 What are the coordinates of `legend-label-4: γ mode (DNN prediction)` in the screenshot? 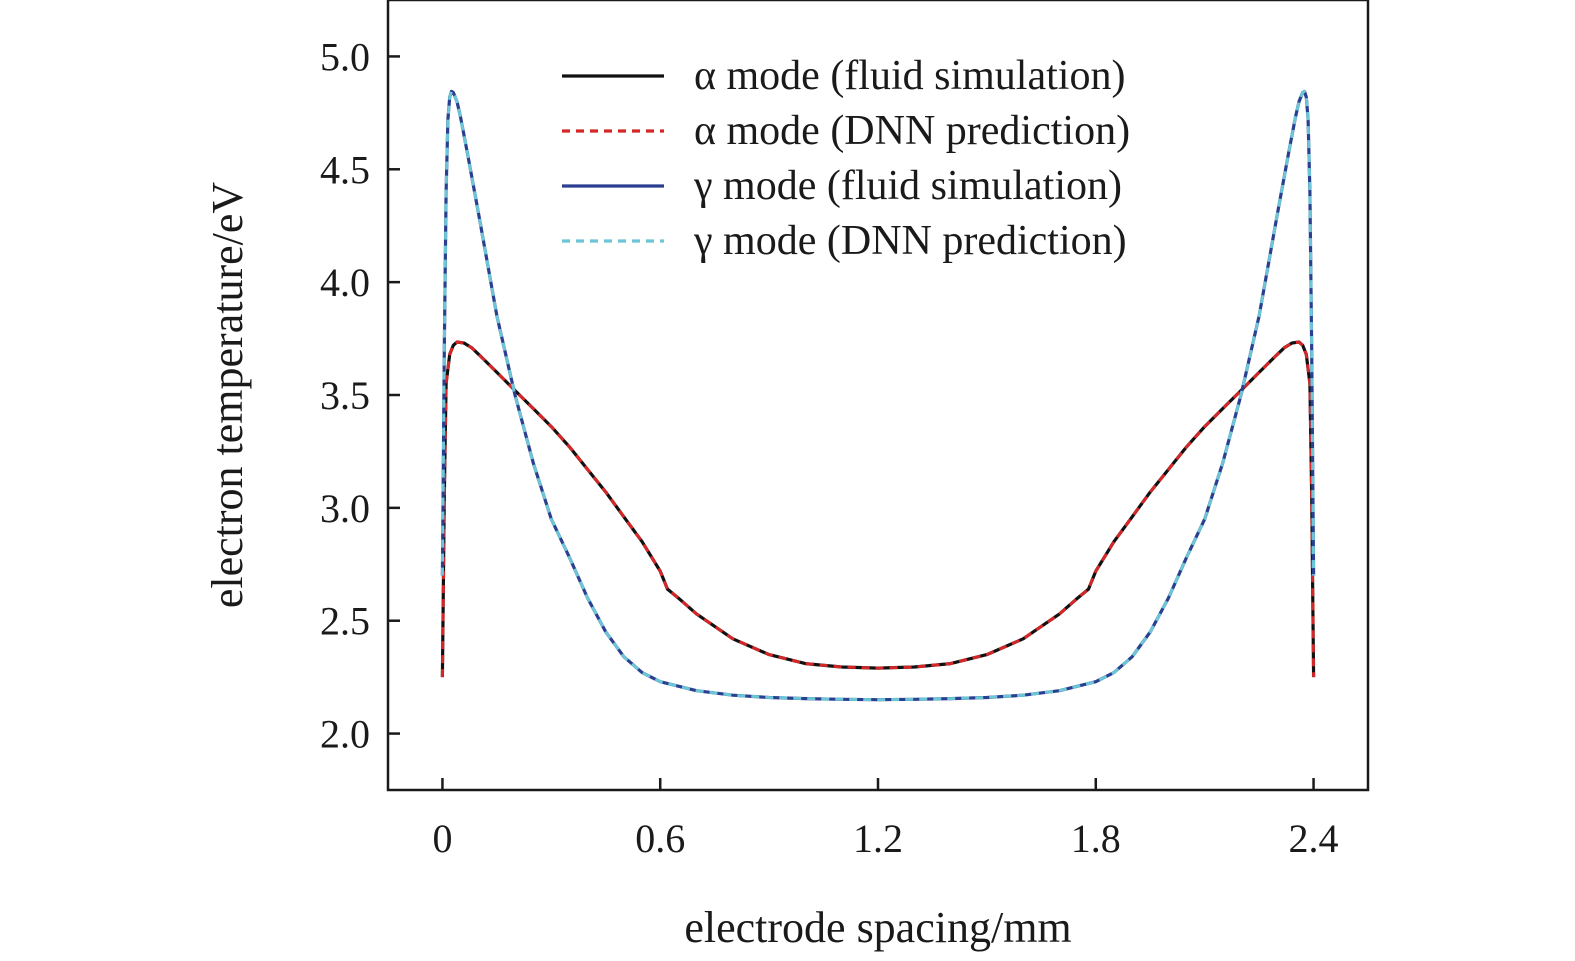 It's located at (910, 241).